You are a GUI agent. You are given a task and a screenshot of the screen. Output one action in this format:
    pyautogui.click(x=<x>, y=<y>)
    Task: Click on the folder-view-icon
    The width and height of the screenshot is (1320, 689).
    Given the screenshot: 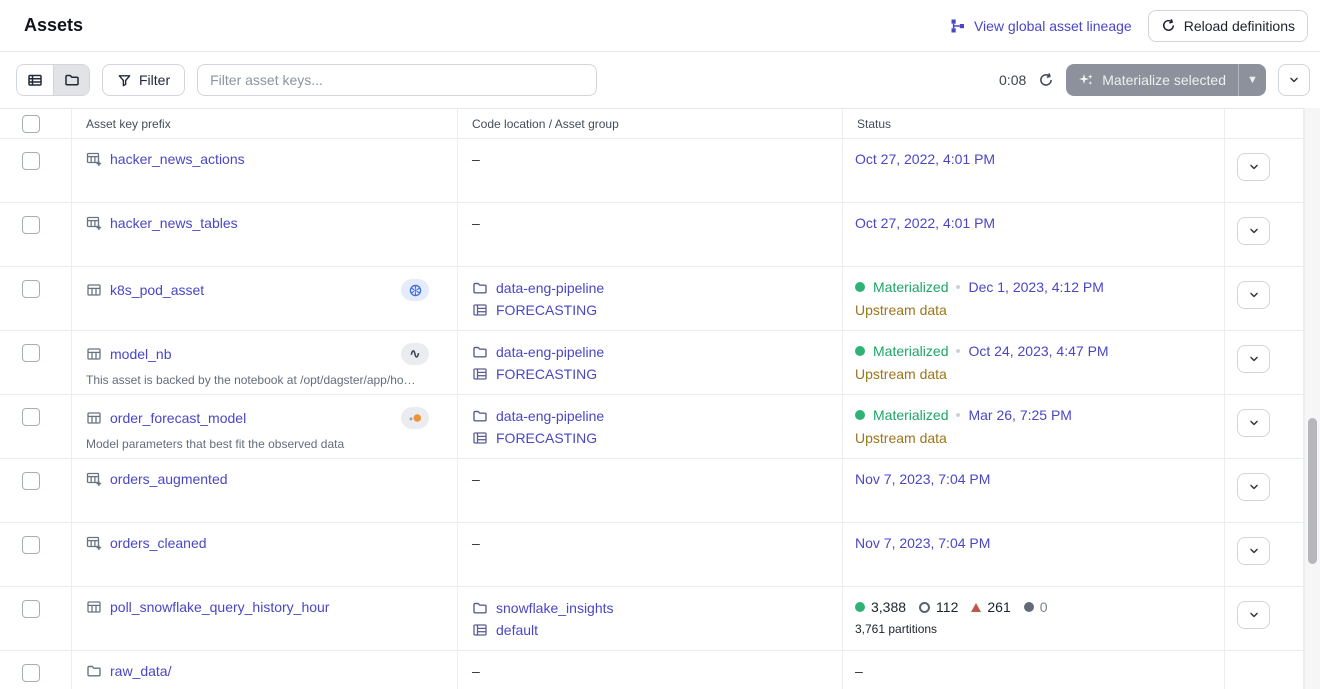 What is the action you would take?
    pyautogui.click(x=72, y=80)
    